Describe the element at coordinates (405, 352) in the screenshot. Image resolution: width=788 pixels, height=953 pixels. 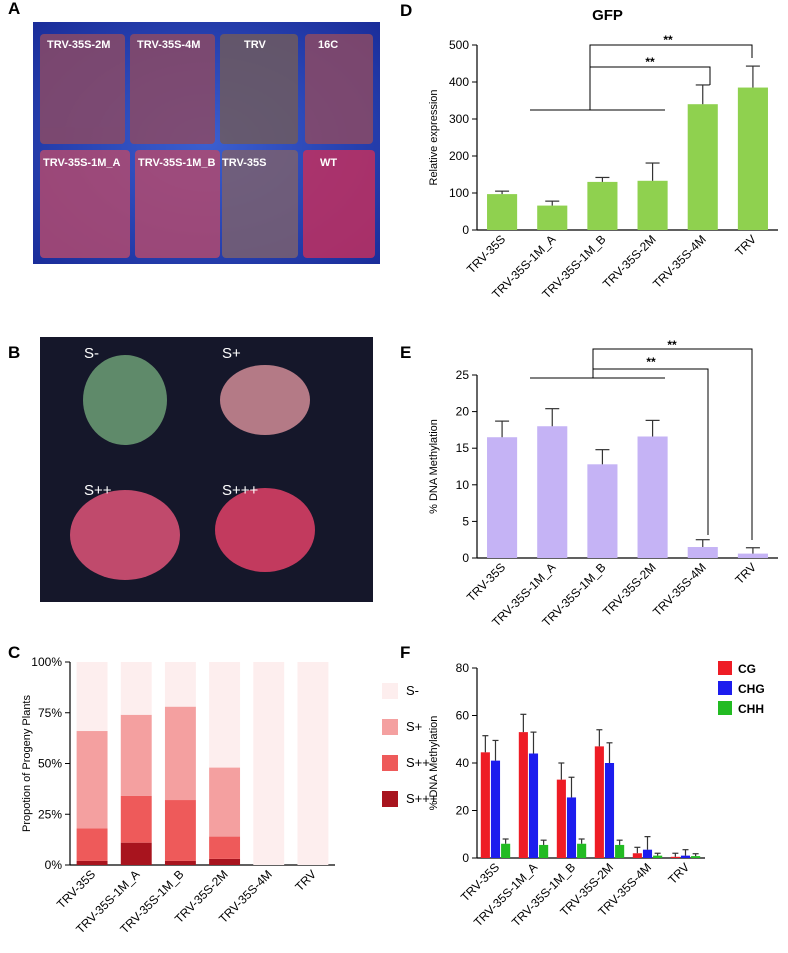
I see `panel-label: E` at that location.